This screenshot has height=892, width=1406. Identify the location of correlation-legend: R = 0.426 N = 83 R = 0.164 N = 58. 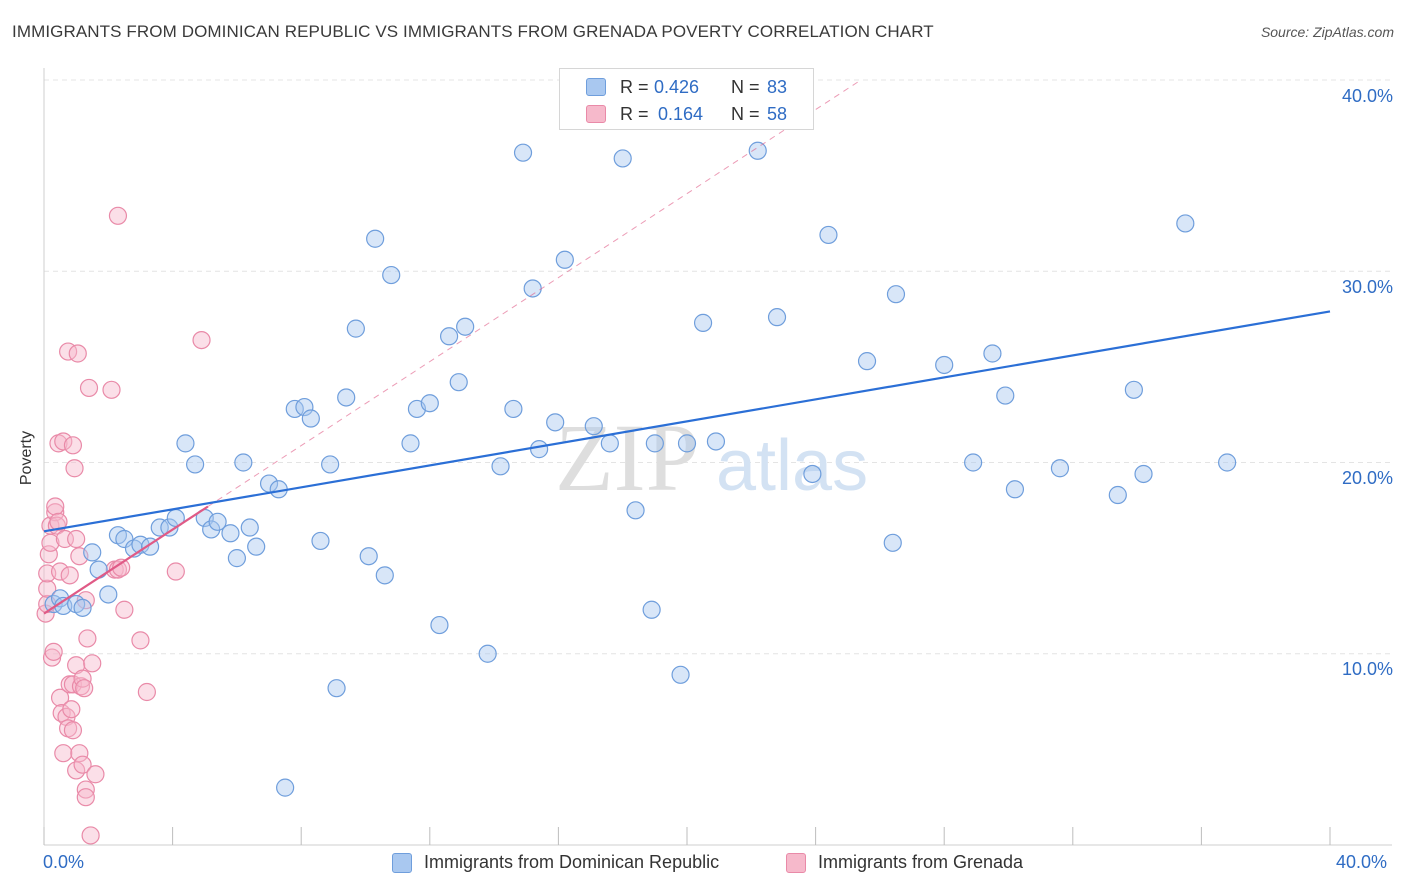
(686, 99).